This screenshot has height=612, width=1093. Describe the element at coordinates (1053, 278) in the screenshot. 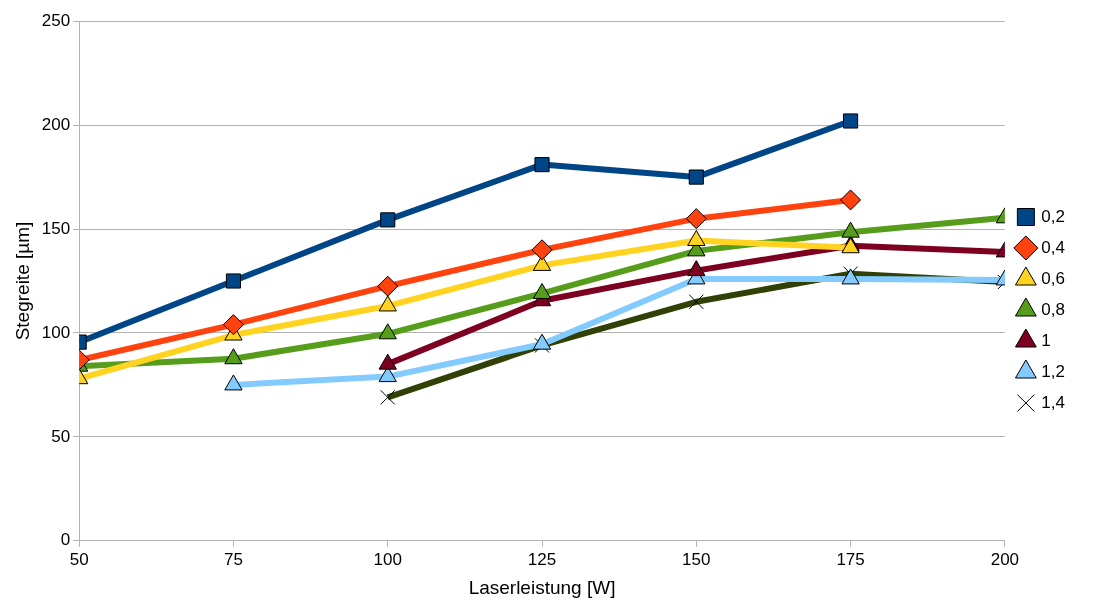

I see `legend-label: 0,6` at that location.